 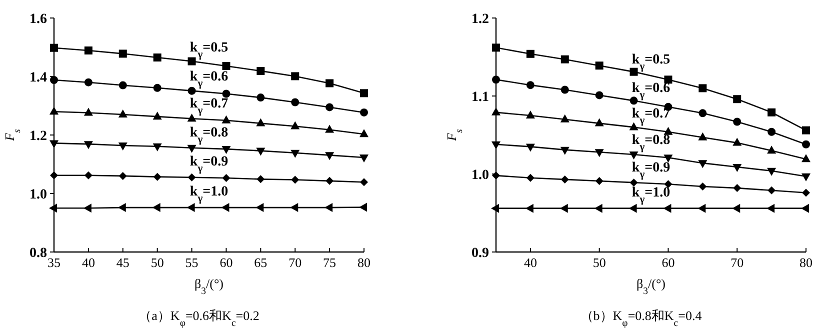 What do you see at coordinates (157, 262) in the screenshot?
I see `x-tick-label: 50` at bounding box center [157, 262].